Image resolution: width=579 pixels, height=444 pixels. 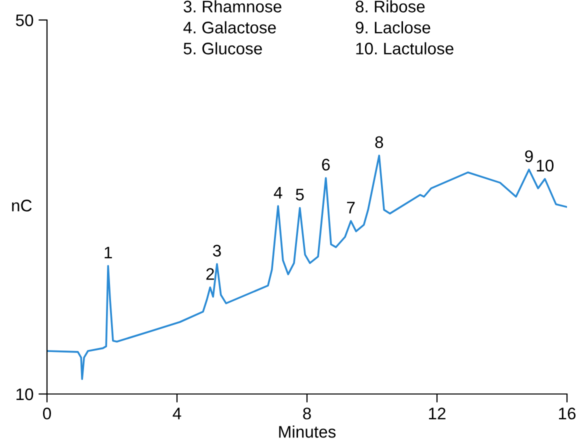 What do you see at coordinates (351, 208) in the screenshot?
I see `annotation: 7` at bounding box center [351, 208].